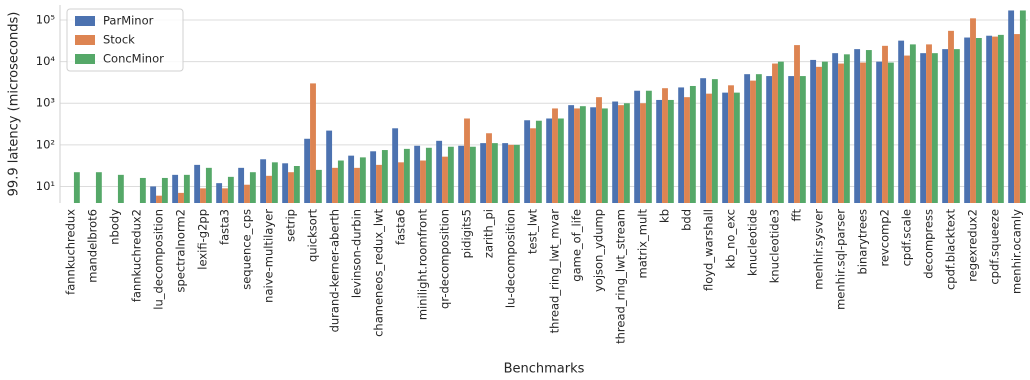  Describe the element at coordinates (125, 40) in the screenshot. I see `legend: ParMinor Stock ConcMinor` at that location.